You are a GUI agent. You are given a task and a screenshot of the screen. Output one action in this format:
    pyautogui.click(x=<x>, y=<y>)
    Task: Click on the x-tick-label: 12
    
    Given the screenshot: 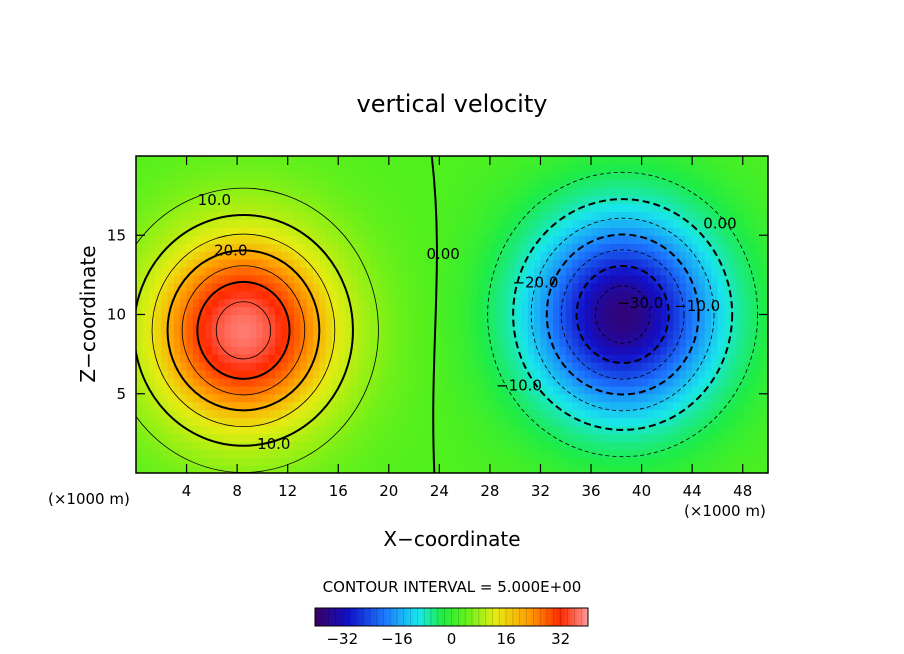 What is the action you would take?
    pyautogui.click(x=287, y=491)
    